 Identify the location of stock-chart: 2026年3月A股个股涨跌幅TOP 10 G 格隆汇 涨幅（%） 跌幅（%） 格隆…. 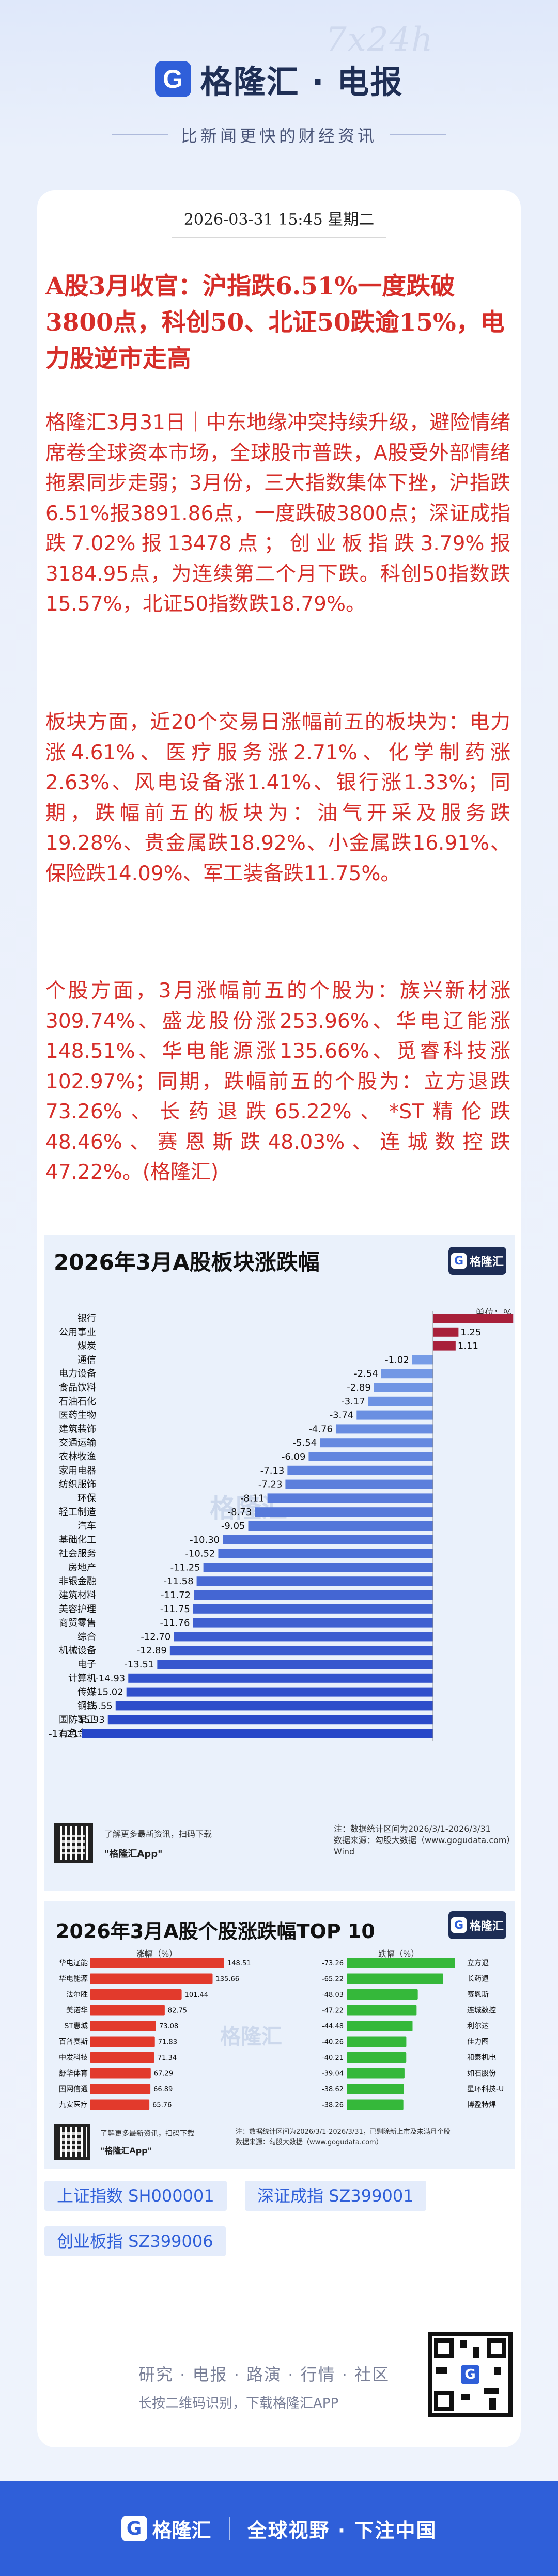
(280, 2035).